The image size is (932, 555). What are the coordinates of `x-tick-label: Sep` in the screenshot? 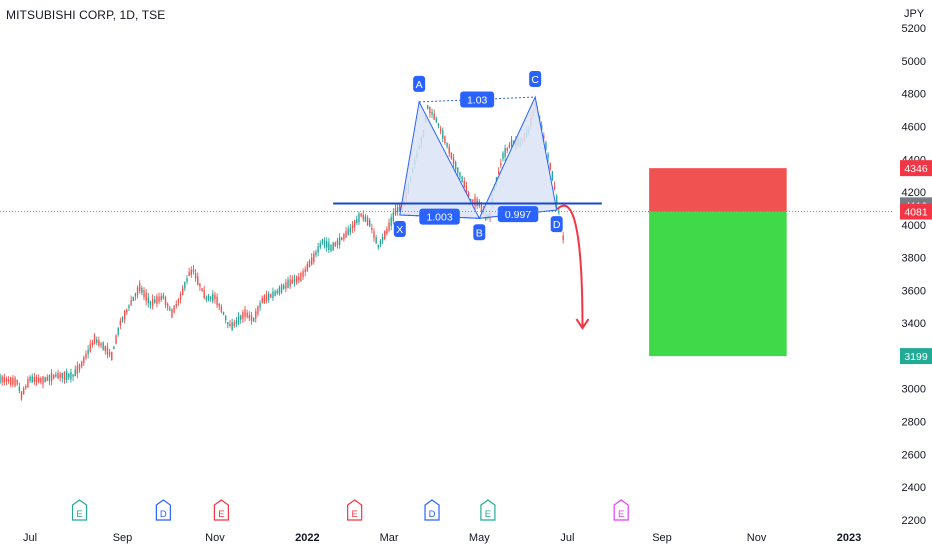 It's located at (123, 538).